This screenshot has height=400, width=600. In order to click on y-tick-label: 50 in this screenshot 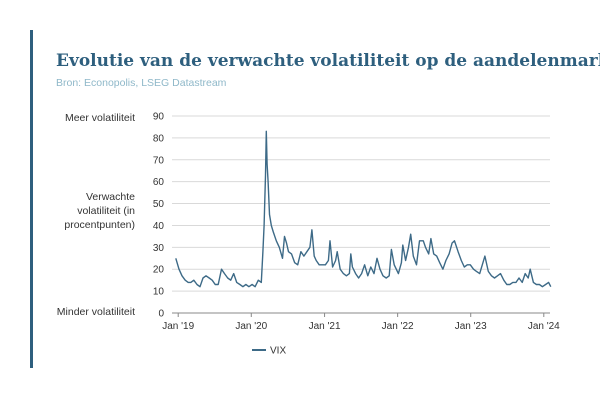, I will do `click(159, 204)`.